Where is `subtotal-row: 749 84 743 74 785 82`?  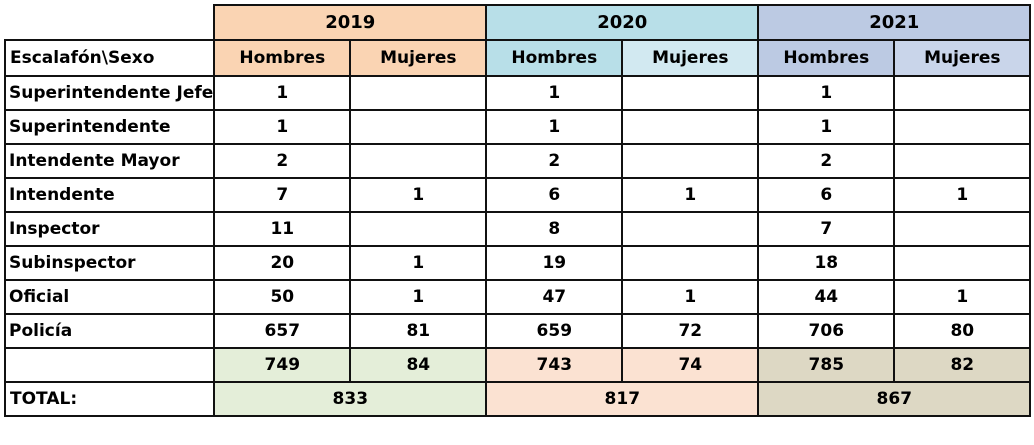 subtotal-row: 749 84 743 74 785 82 is located at coordinates (517, 365).